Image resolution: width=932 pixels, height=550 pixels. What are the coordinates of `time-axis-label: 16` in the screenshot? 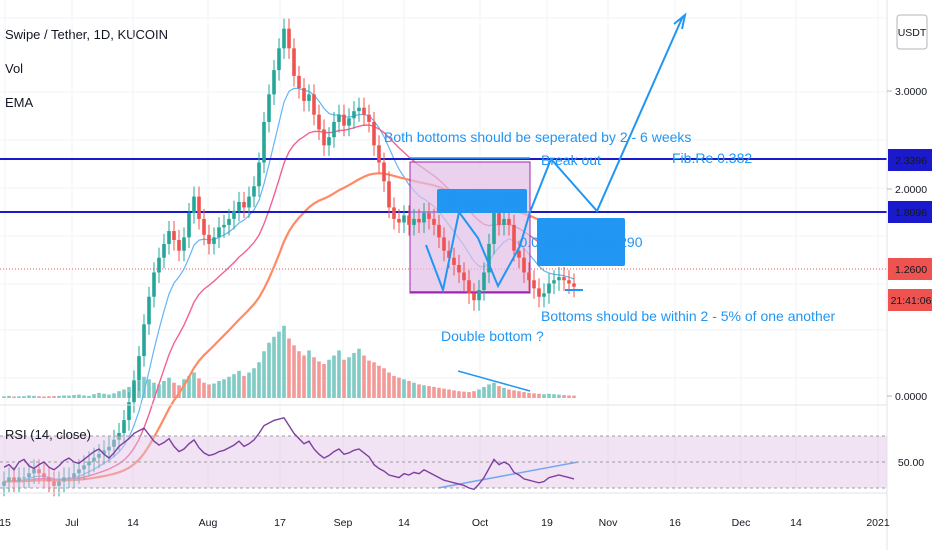 It's located at (675, 523).